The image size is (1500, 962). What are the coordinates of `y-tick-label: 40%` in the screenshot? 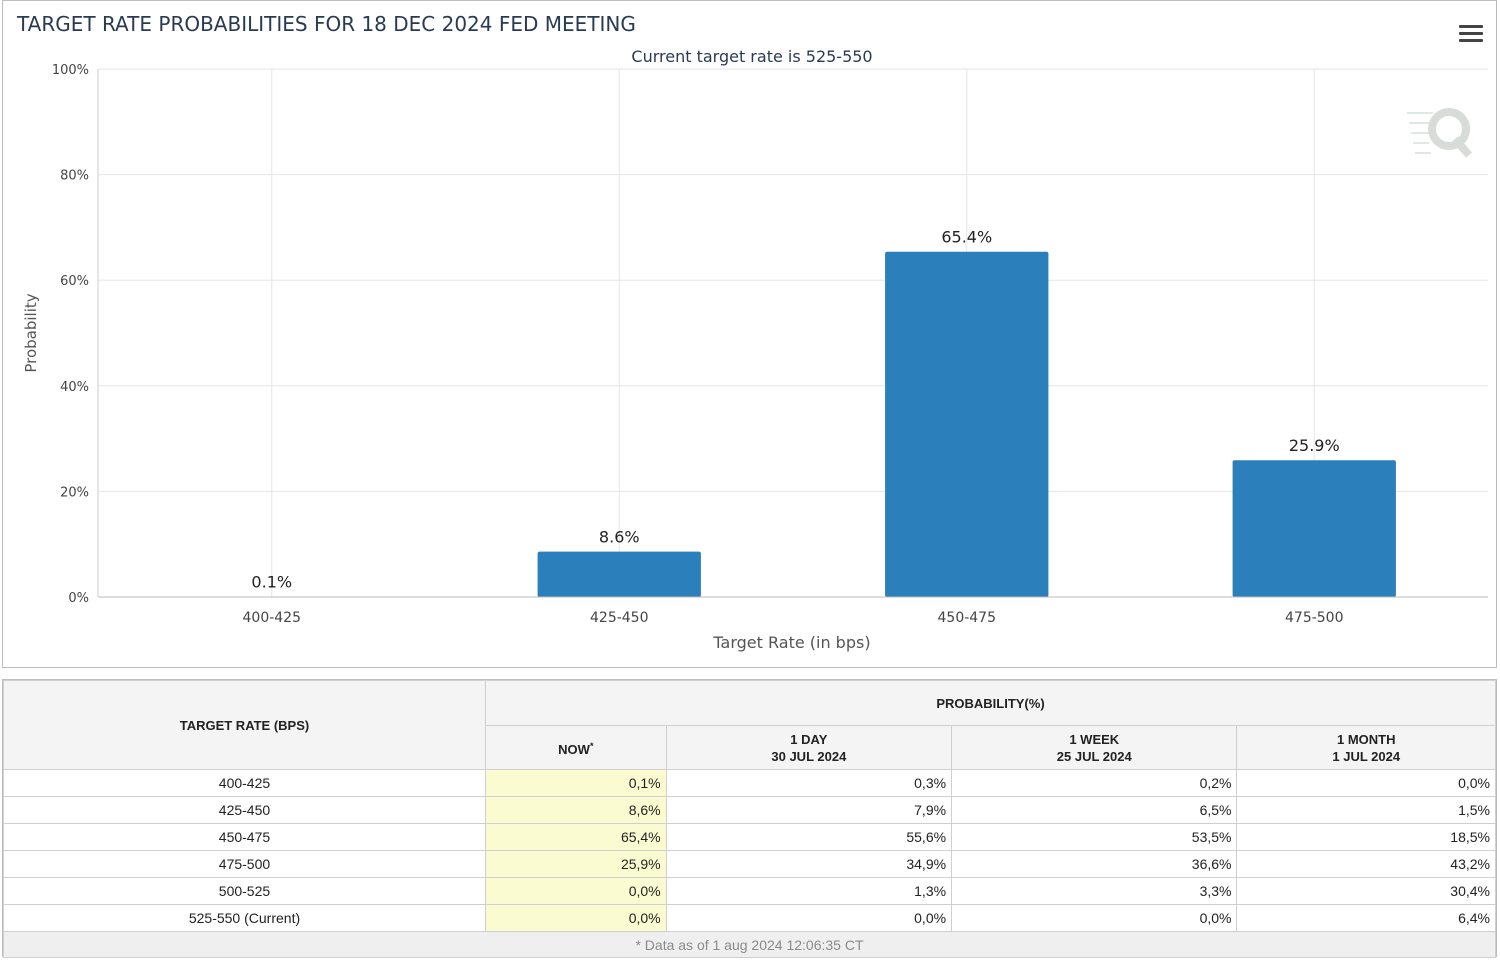 It's located at (74, 387).